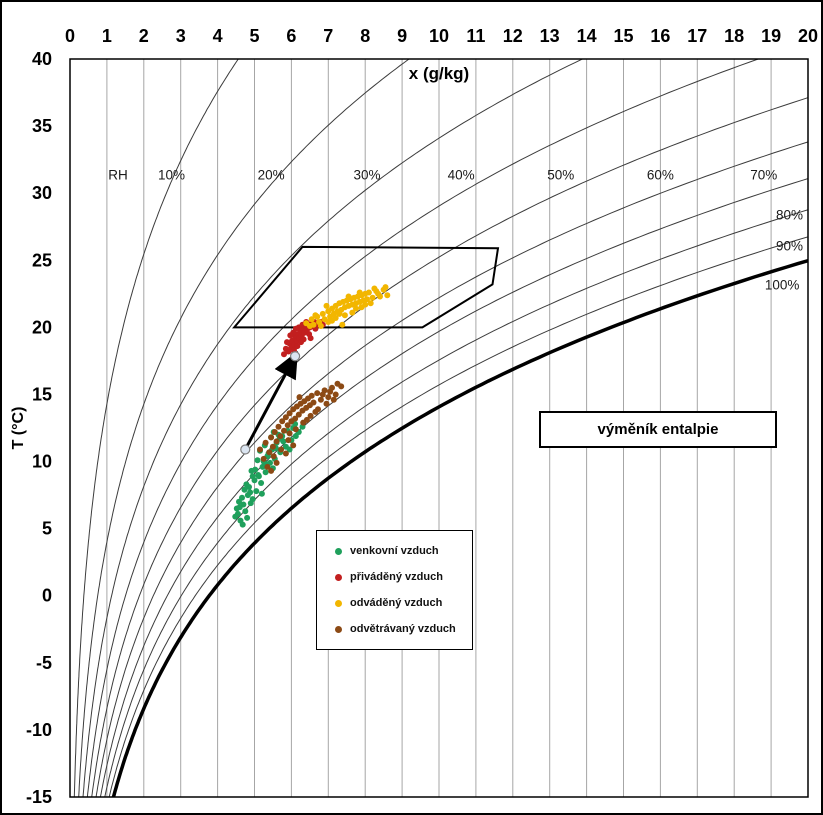 The height and width of the screenshot is (815, 823). Describe the element at coordinates (118, 174) in the screenshot. I see `rh-label: RH` at that location.